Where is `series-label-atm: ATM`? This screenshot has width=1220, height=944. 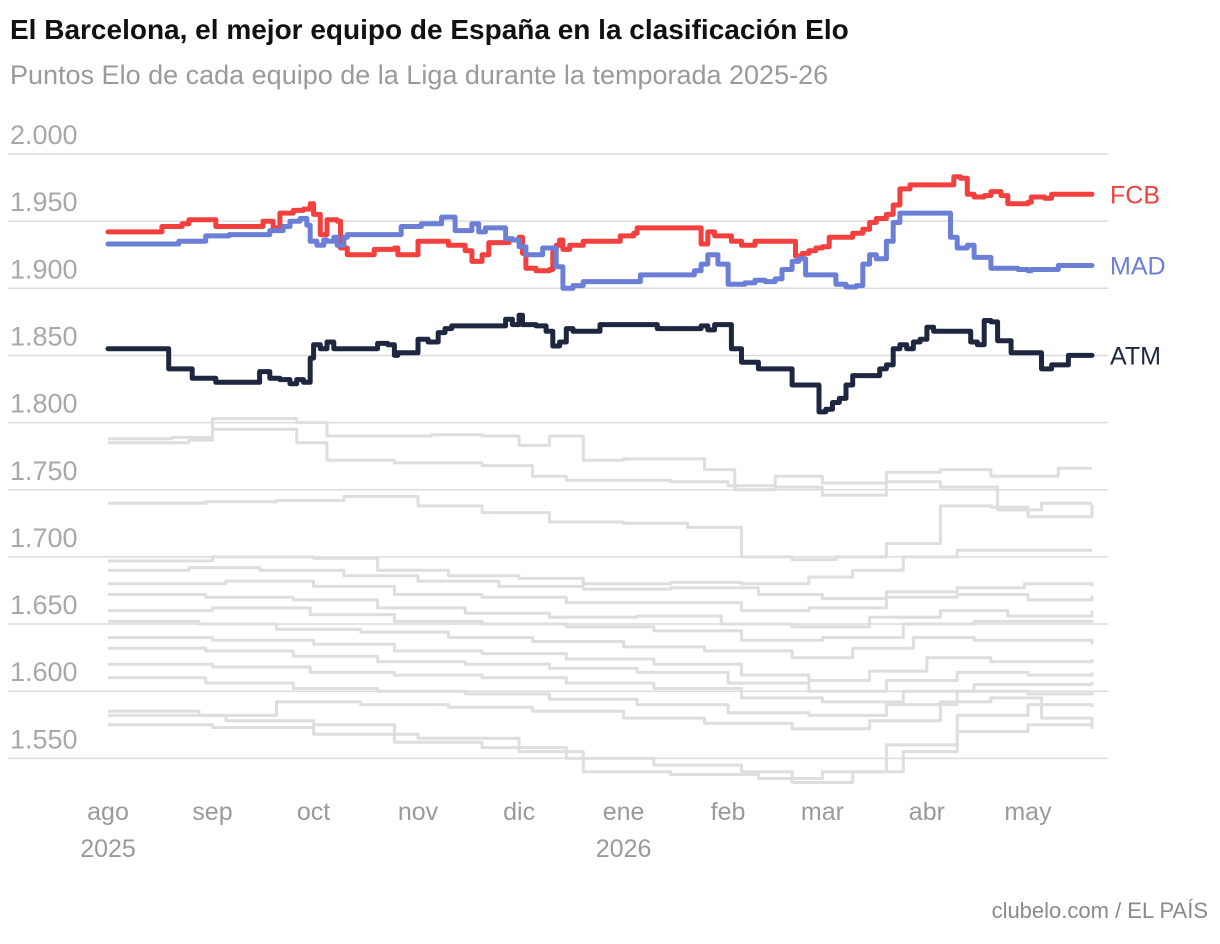
series-label-atm: ATM is located at coordinates (1135, 356).